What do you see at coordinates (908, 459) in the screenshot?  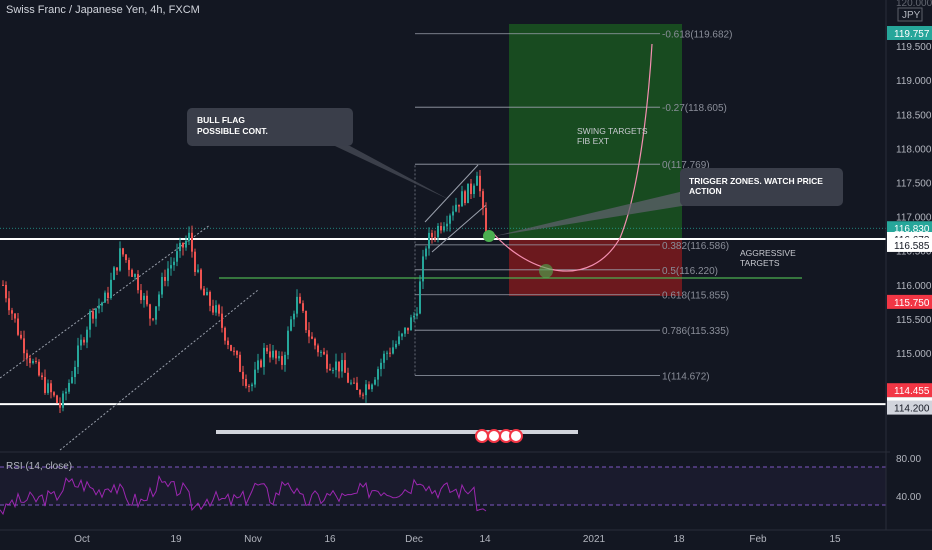 I see `rsi-upper-label: 80.00` at bounding box center [908, 459].